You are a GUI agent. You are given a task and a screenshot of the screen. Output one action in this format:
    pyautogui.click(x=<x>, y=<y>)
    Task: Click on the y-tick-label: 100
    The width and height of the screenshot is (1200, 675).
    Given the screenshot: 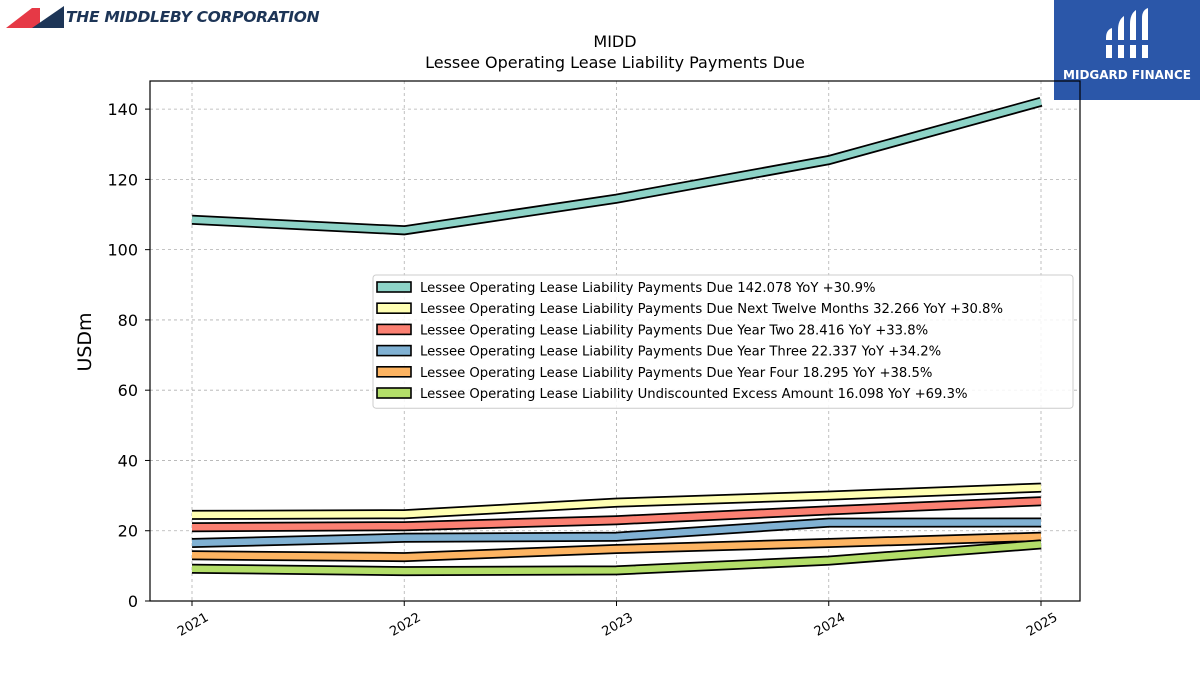 What is the action you would take?
    pyautogui.click(x=122, y=250)
    